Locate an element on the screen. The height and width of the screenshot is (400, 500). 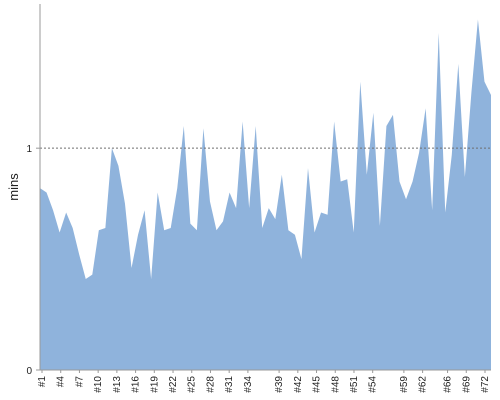
x-tick-label: #42 is located at coordinates (298, 384).